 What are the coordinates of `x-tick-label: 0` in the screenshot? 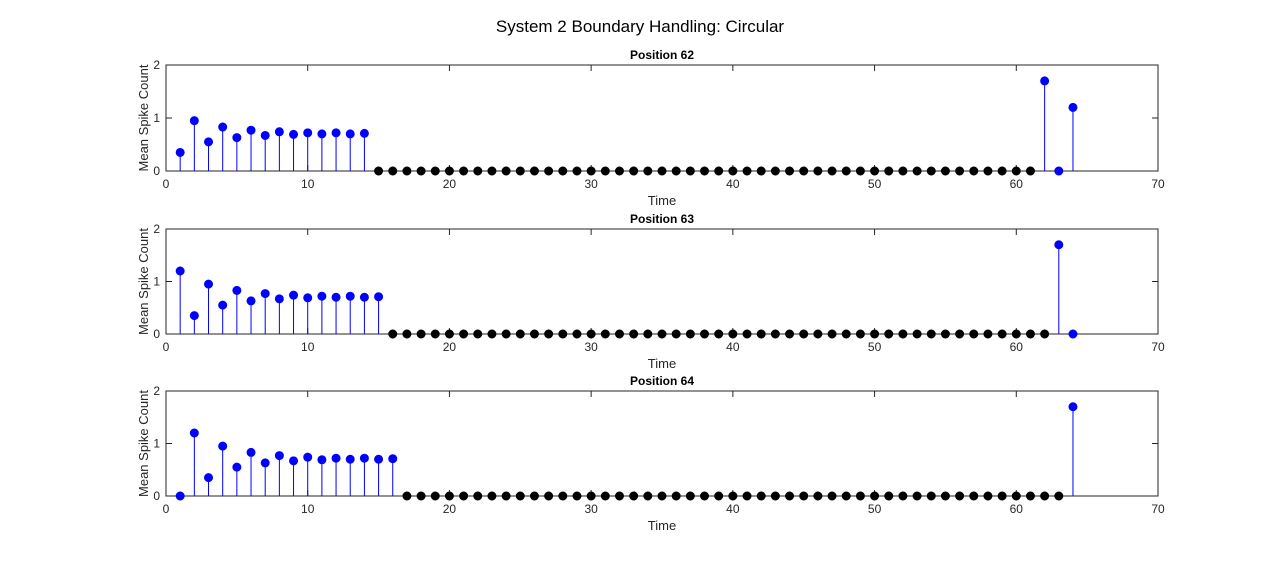 It's located at (166, 347).